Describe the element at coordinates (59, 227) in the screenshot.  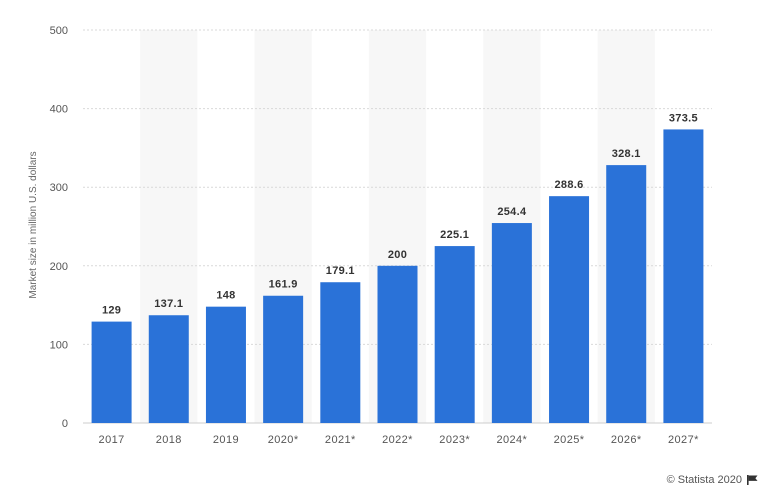
I see `y-axis-ticks: 0 100 200 300 400 500` at that location.